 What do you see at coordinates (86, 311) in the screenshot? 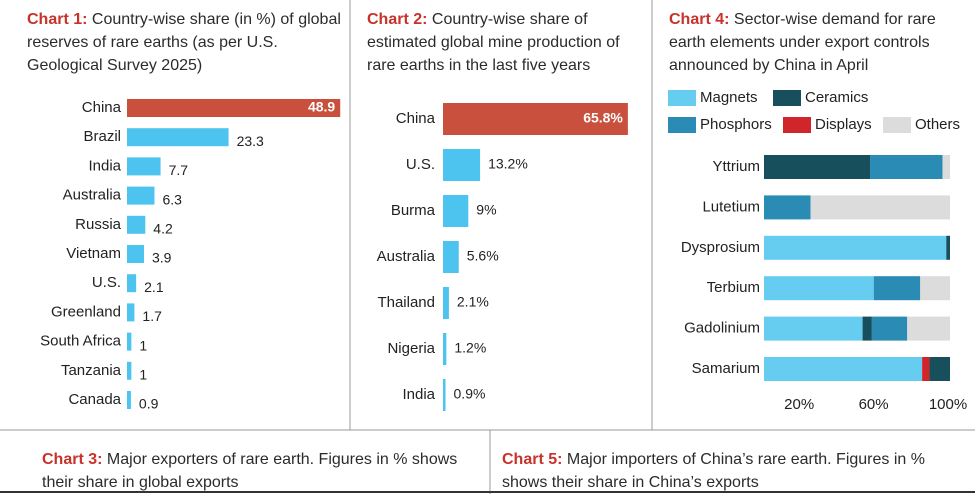
I see `category-label: Greenland` at bounding box center [86, 311].